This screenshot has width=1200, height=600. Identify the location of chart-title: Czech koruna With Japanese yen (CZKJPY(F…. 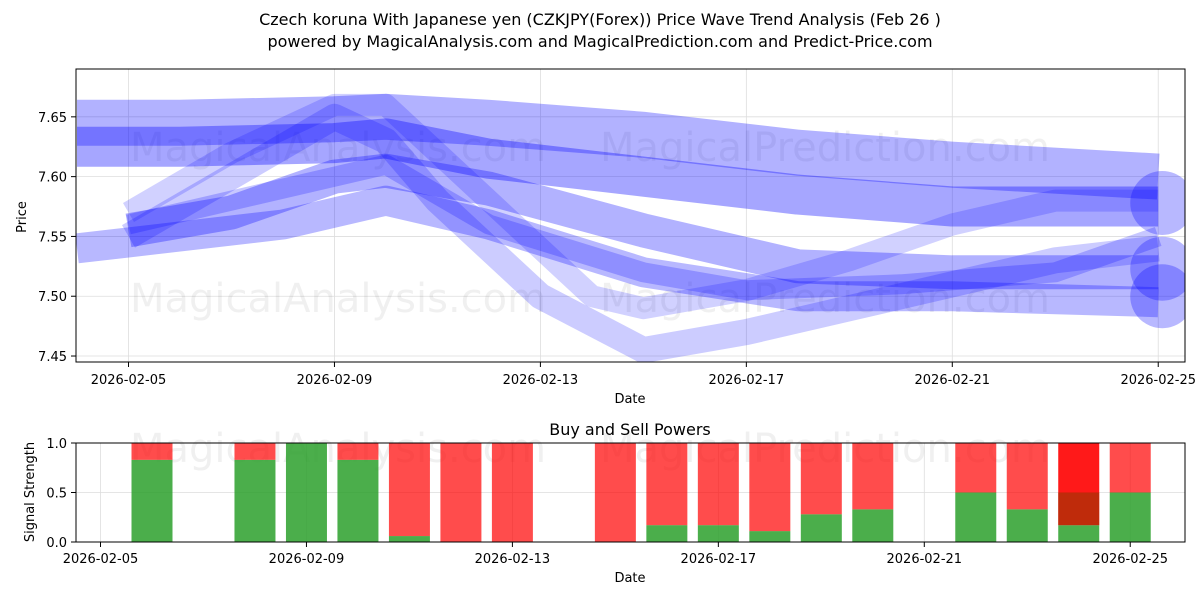
(600, 19).